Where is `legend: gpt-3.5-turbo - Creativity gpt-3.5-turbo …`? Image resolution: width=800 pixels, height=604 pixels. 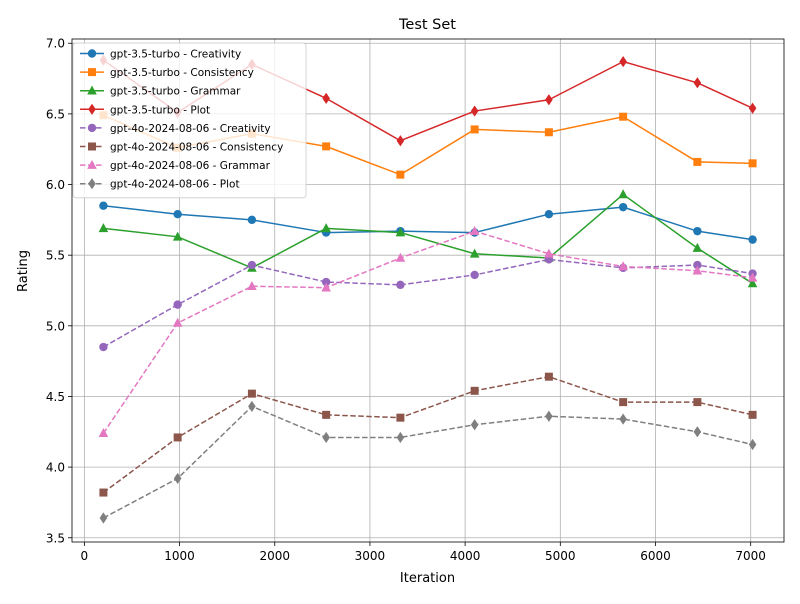 legend: gpt-3.5-turbo - Creativity gpt-3.5-turbo … is located at coordinates (189, 120).